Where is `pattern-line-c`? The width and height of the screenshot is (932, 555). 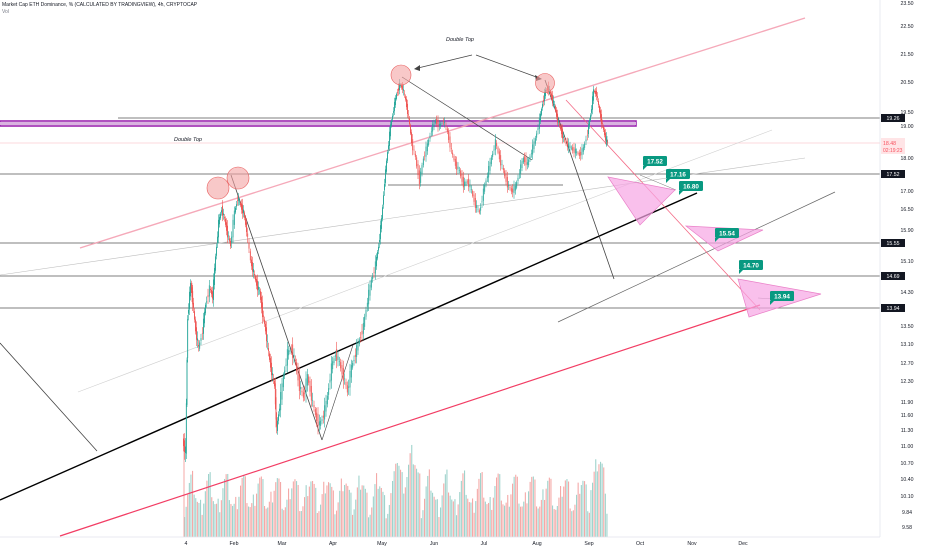
pattern-line-c is located at coordinates (467, 118).